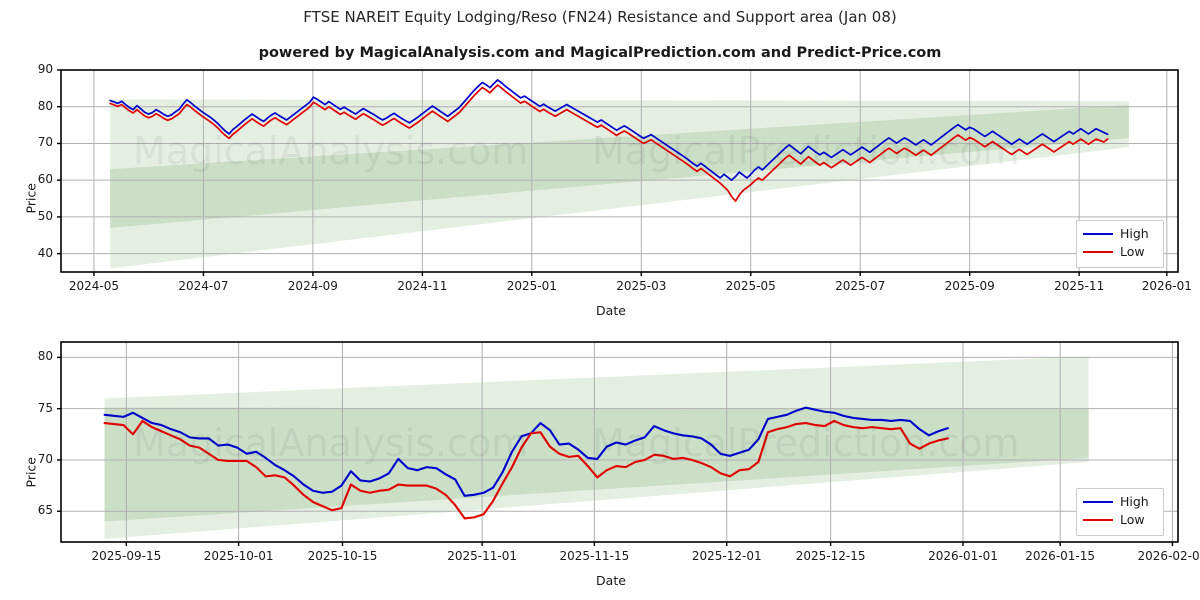 This screenshot has height=600, width=1200. Describe the element at coordinates (750, 286) in the screenshot. I see `top-x-tick-label: 2025-05` at that location.